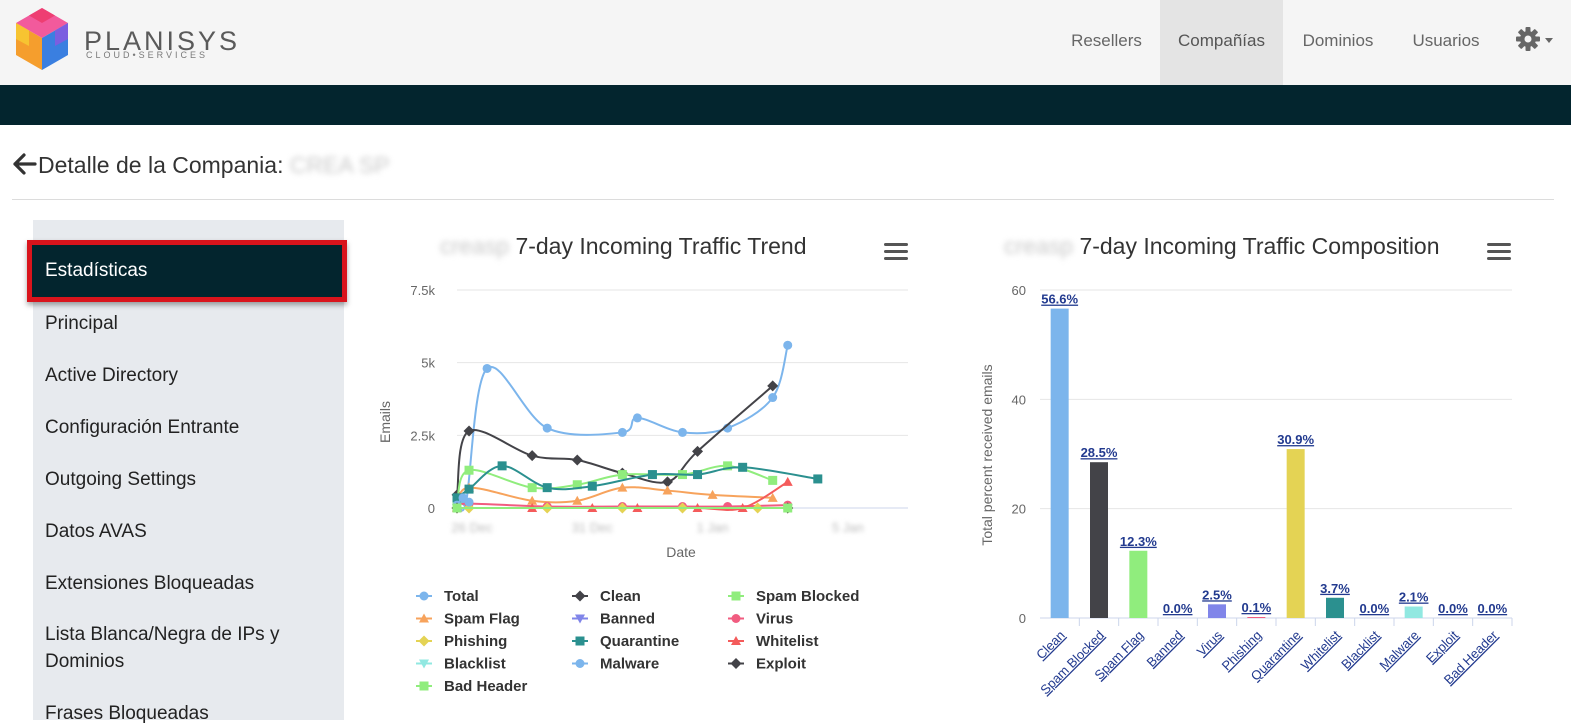 Image resolution: width=1571 pixels, height=727 pixels. Describe the element at coordinates (162, 648) in the screenshot. I see `sidebar-item-lista-blanca-negra: Lista Blanca/Negra de IPs y Dominios` at that location.